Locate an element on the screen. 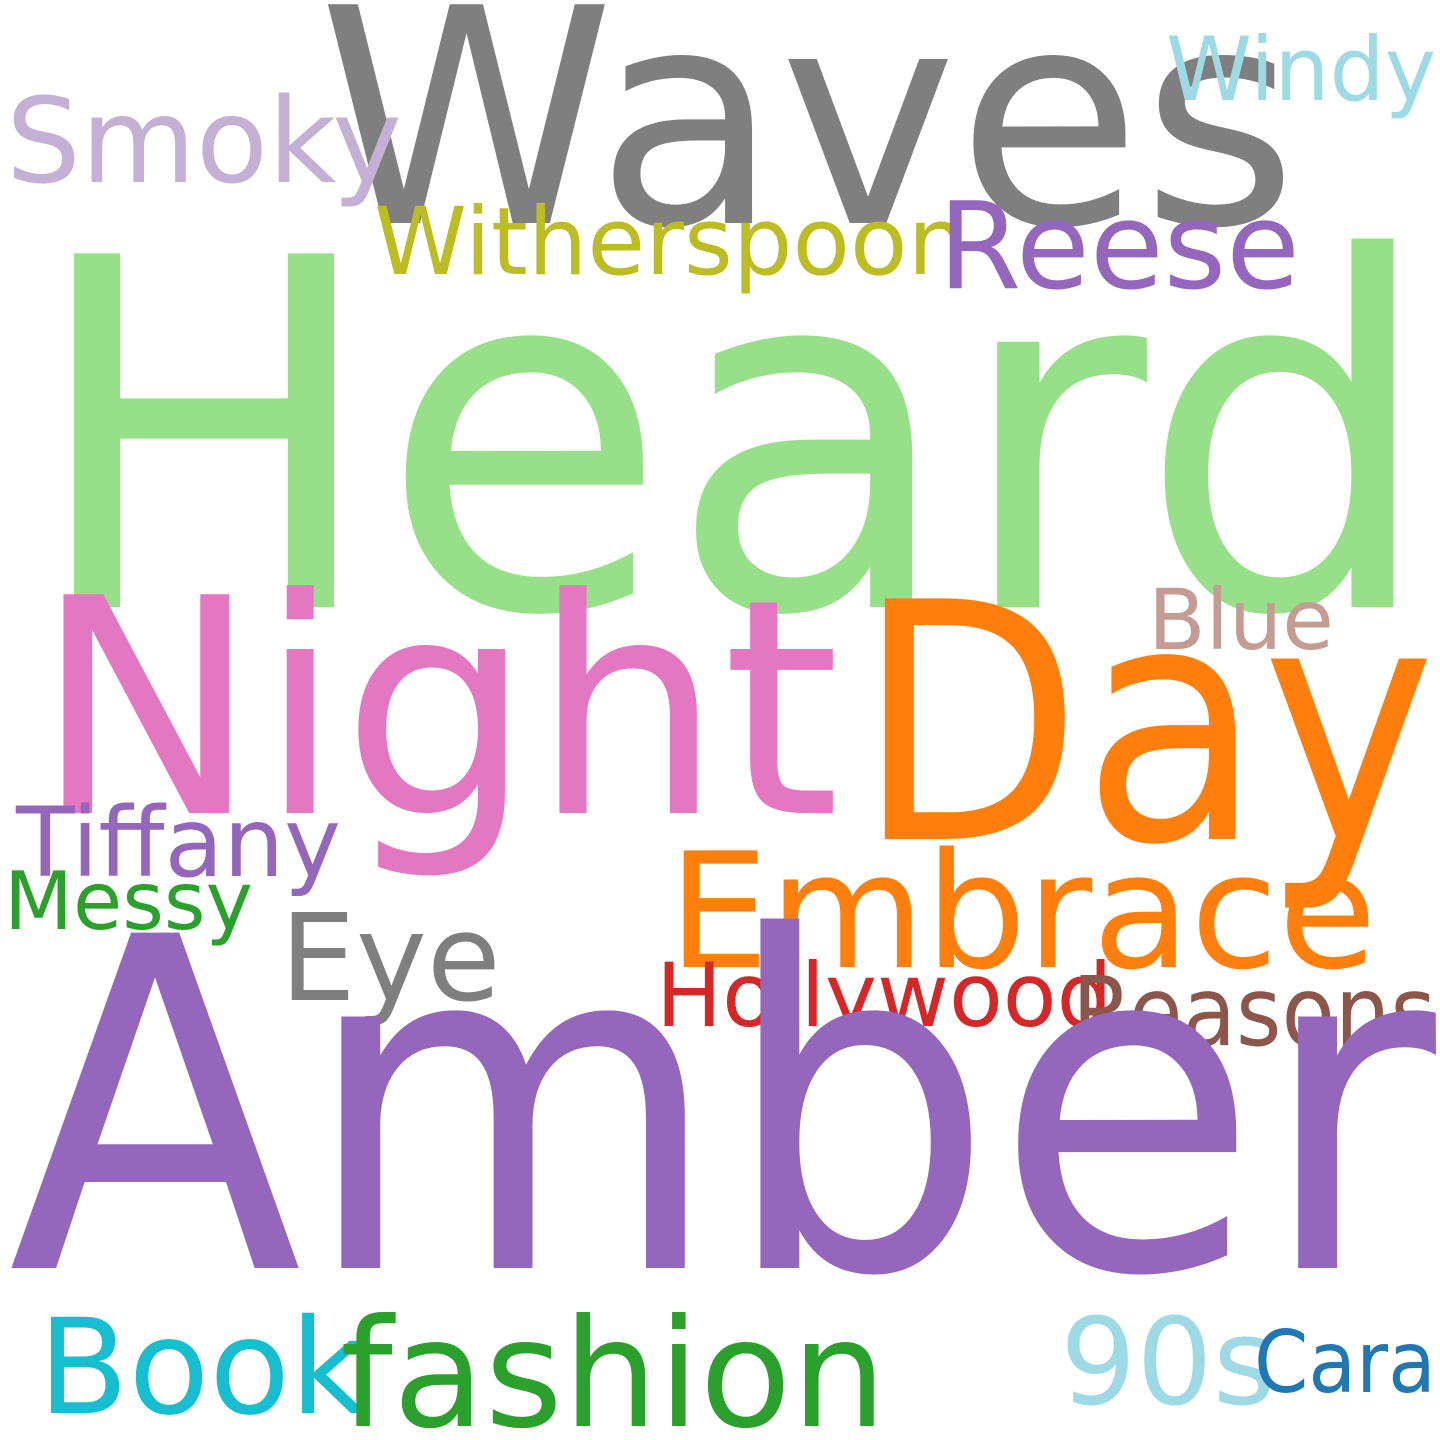  word-reasons: Reasons is located at coordinates (1254, 1012).